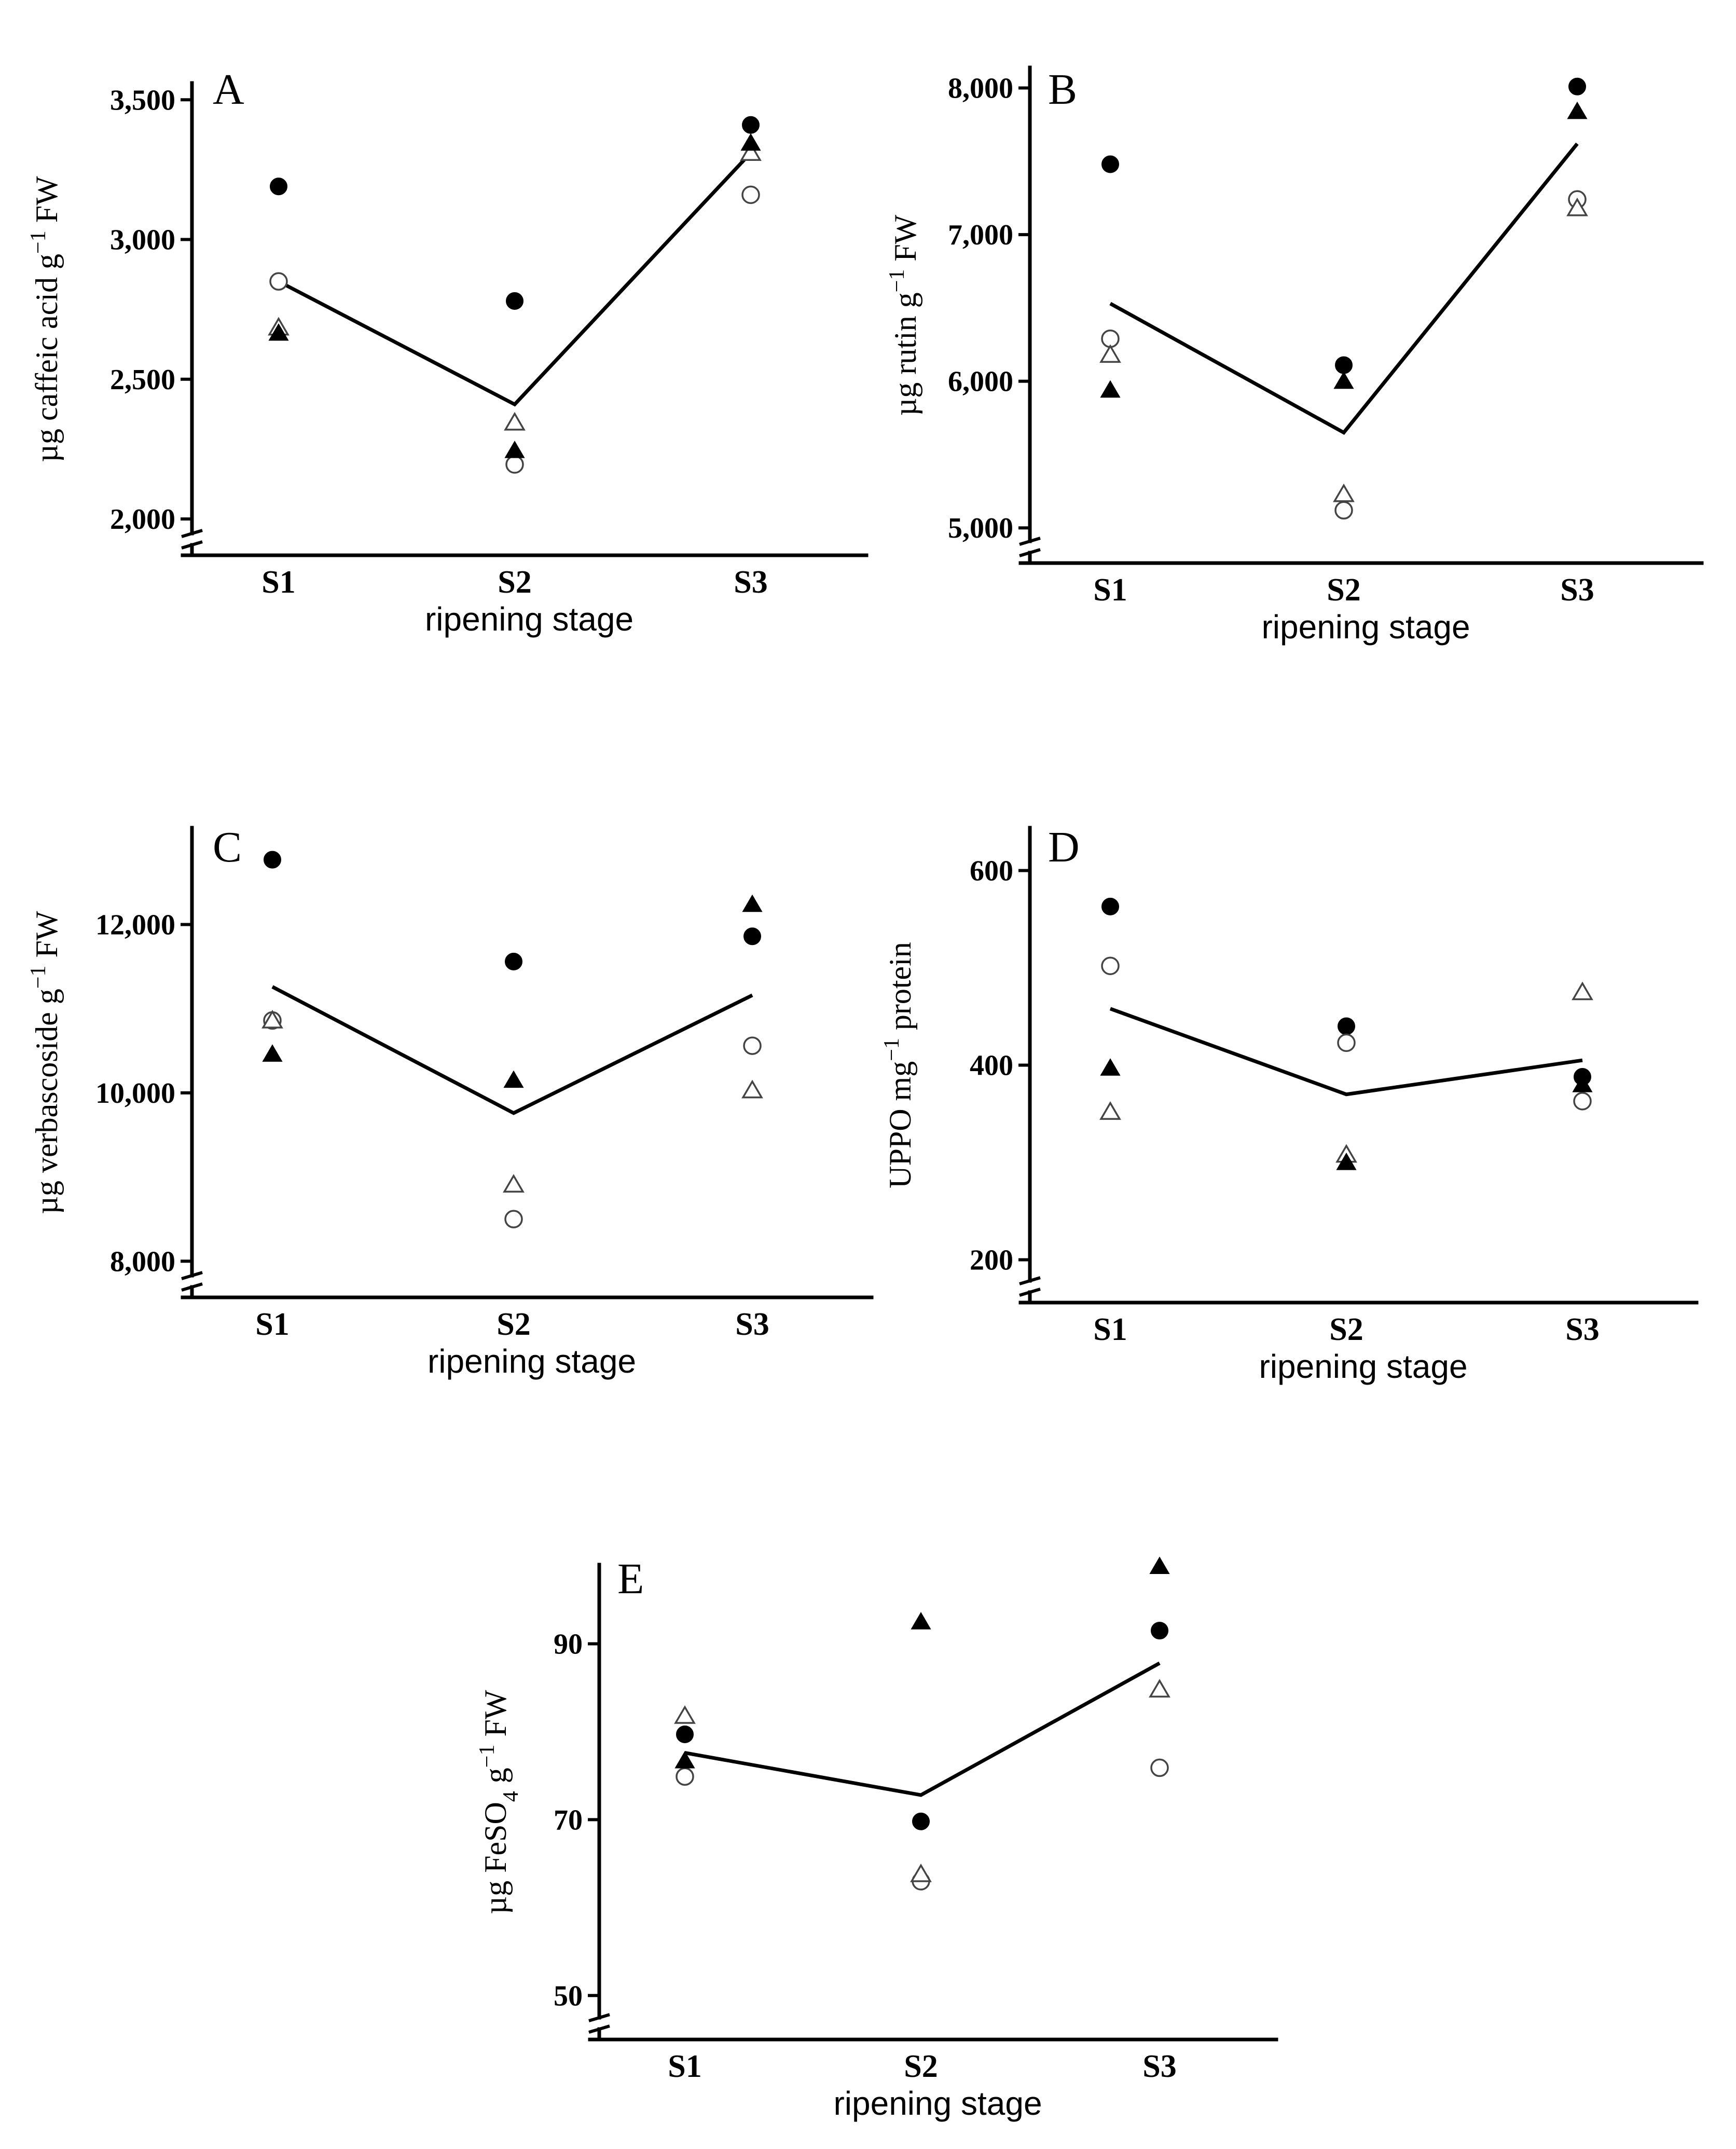  Describe the element at coordinates (143, 240) in the screenshot. I see `y-tick-label: 3,000` at that location.